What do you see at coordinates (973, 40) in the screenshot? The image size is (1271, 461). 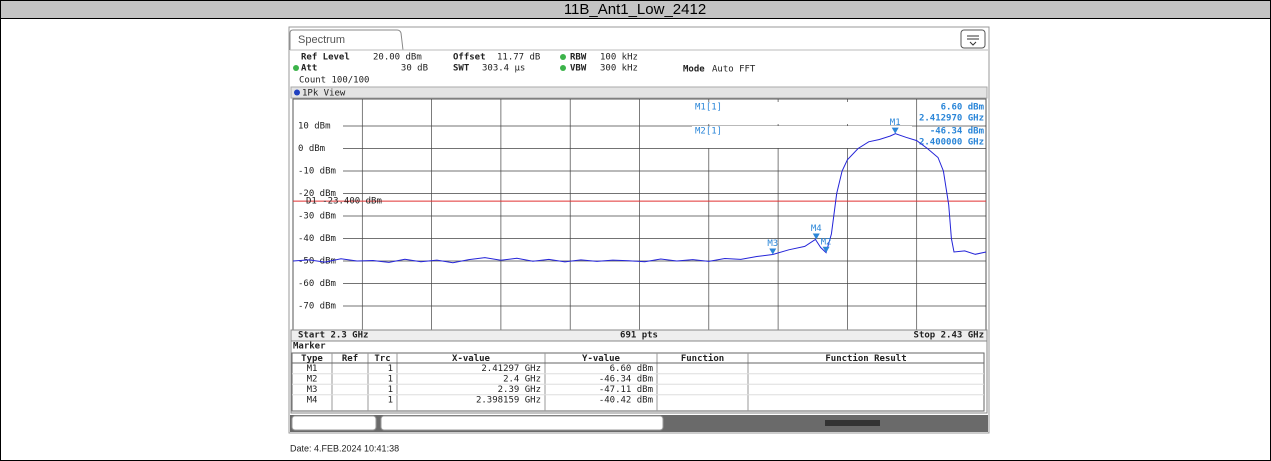 I see `menu-glyph` at bounding box center [973, 40].